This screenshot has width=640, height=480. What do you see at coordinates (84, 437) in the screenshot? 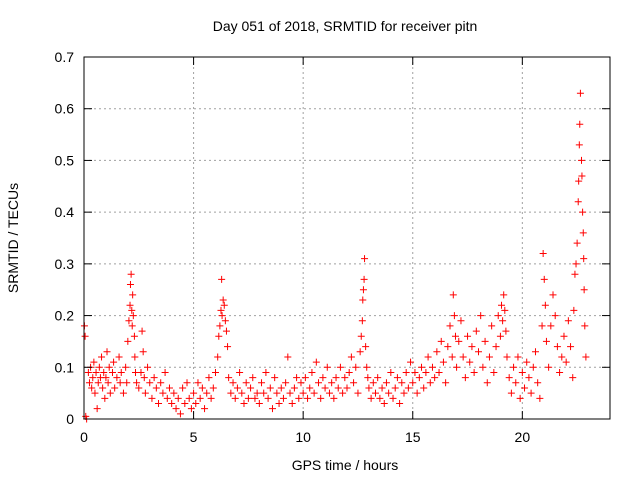
I see `x-tick-label: 0` at bounding box center [84, 437].